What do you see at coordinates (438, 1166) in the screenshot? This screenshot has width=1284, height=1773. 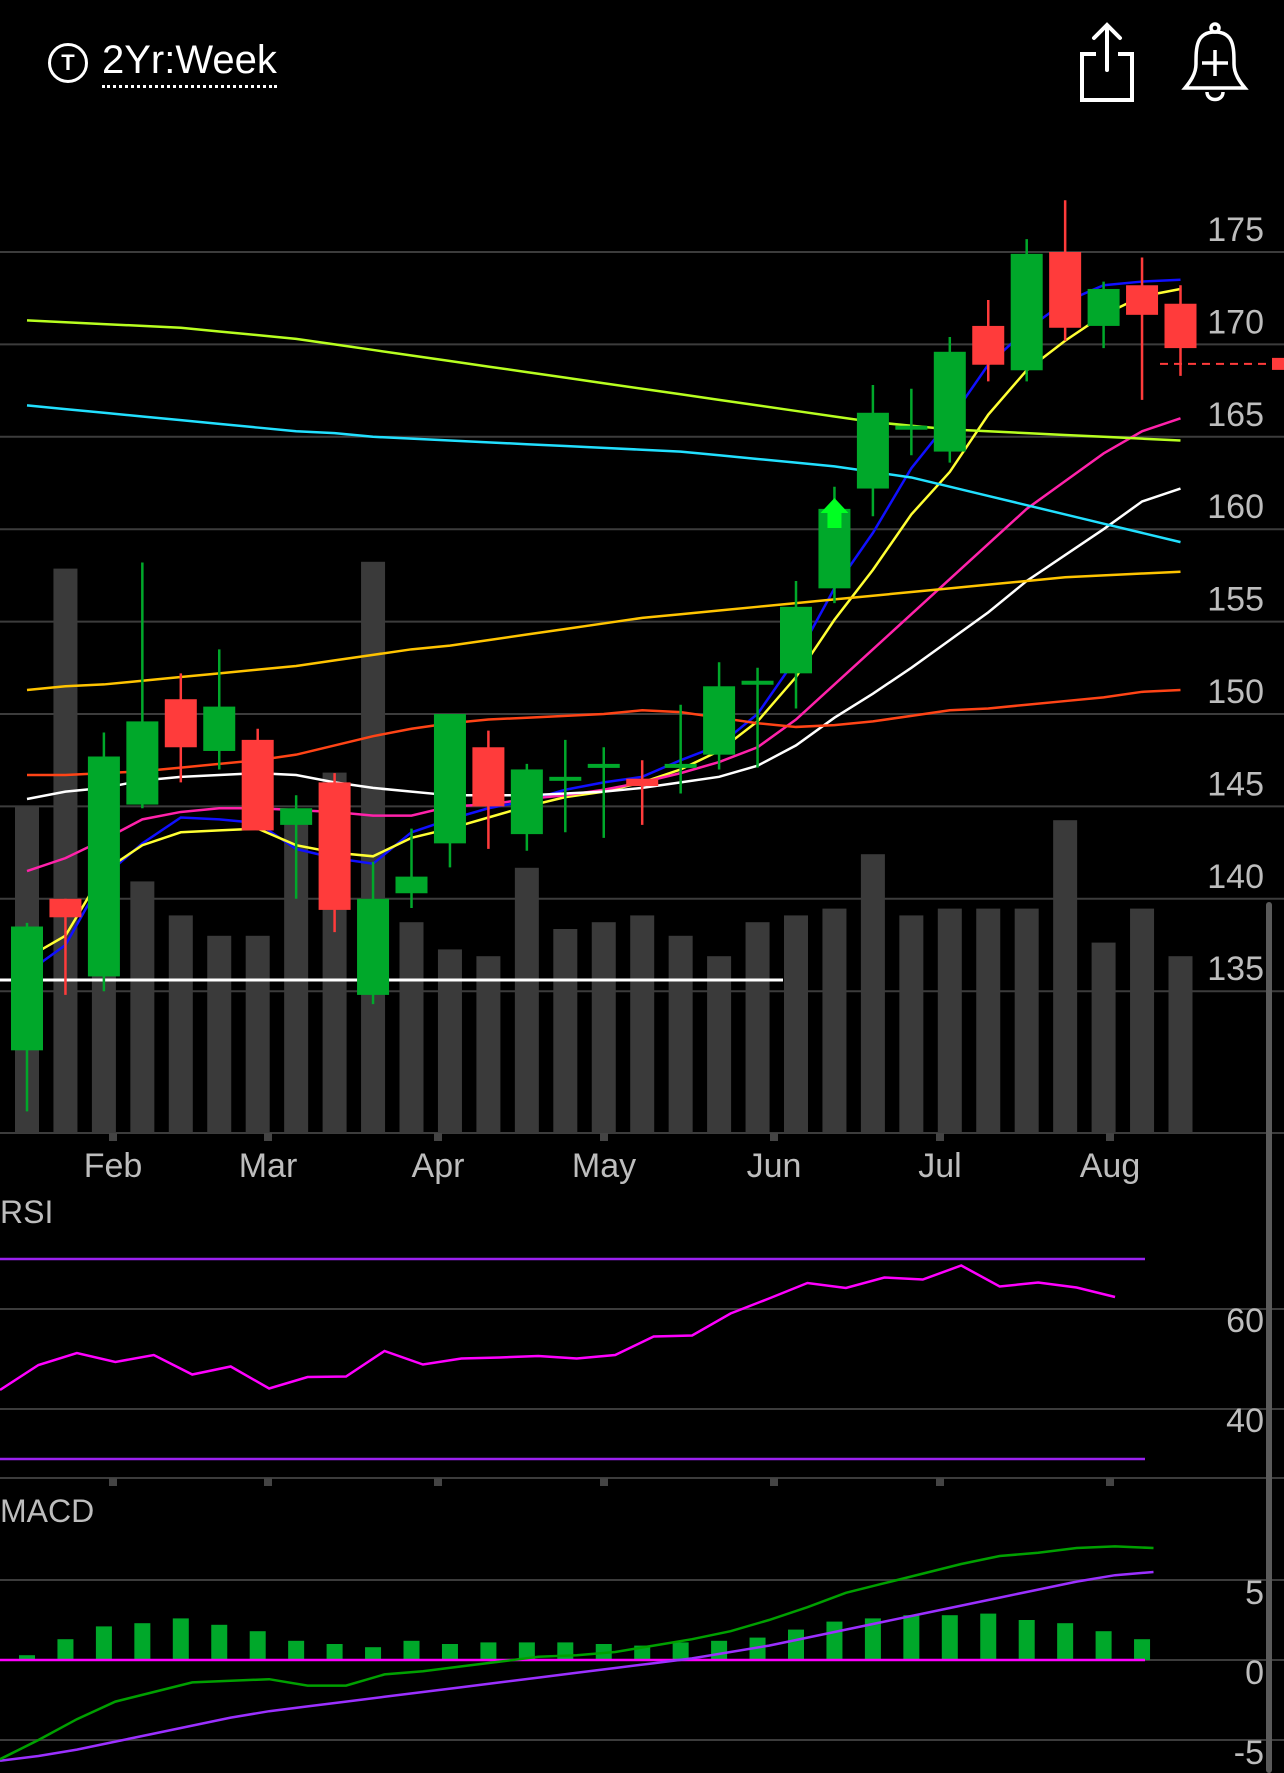 I see `month-label: Apr` at bounding box center [438, 1166].